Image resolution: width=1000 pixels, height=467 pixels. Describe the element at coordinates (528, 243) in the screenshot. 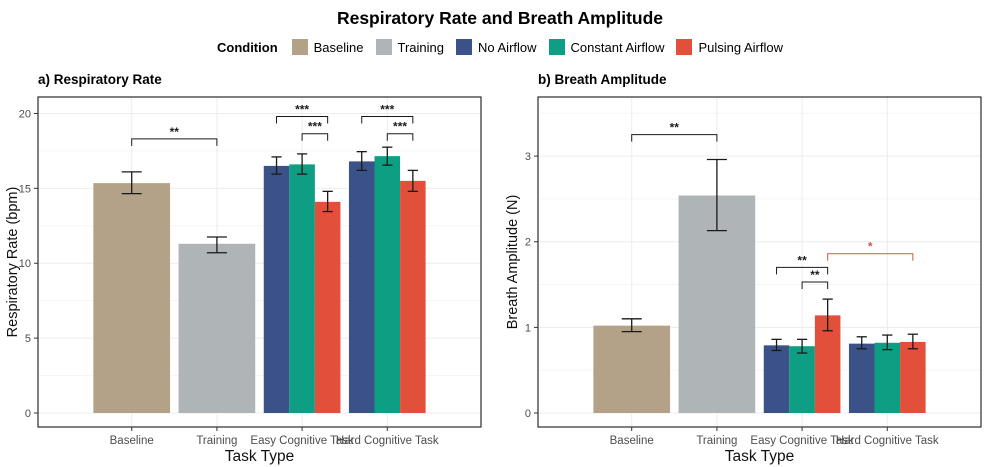

I see `svg-text: 2` at that location.